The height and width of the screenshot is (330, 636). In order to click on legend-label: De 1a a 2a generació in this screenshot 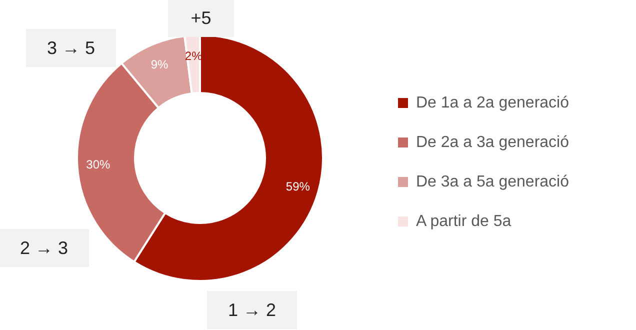, I will do `click(493, 103)`.